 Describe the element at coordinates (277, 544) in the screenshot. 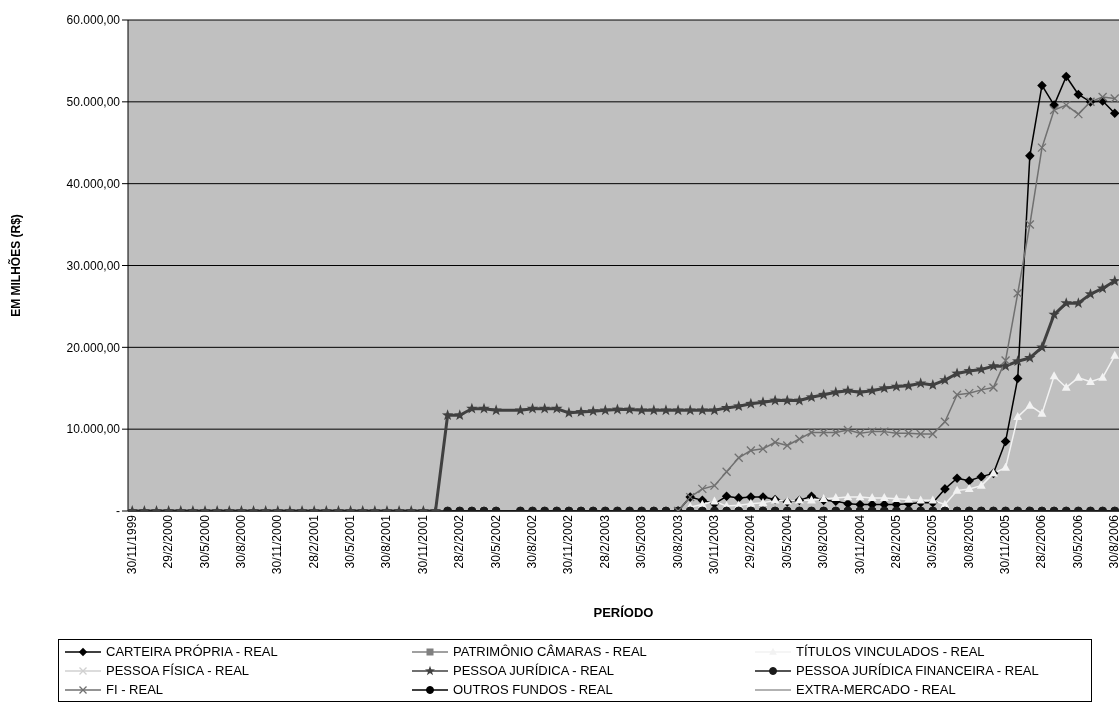

I see `x-tick-label: 30/11/2000` at that location.